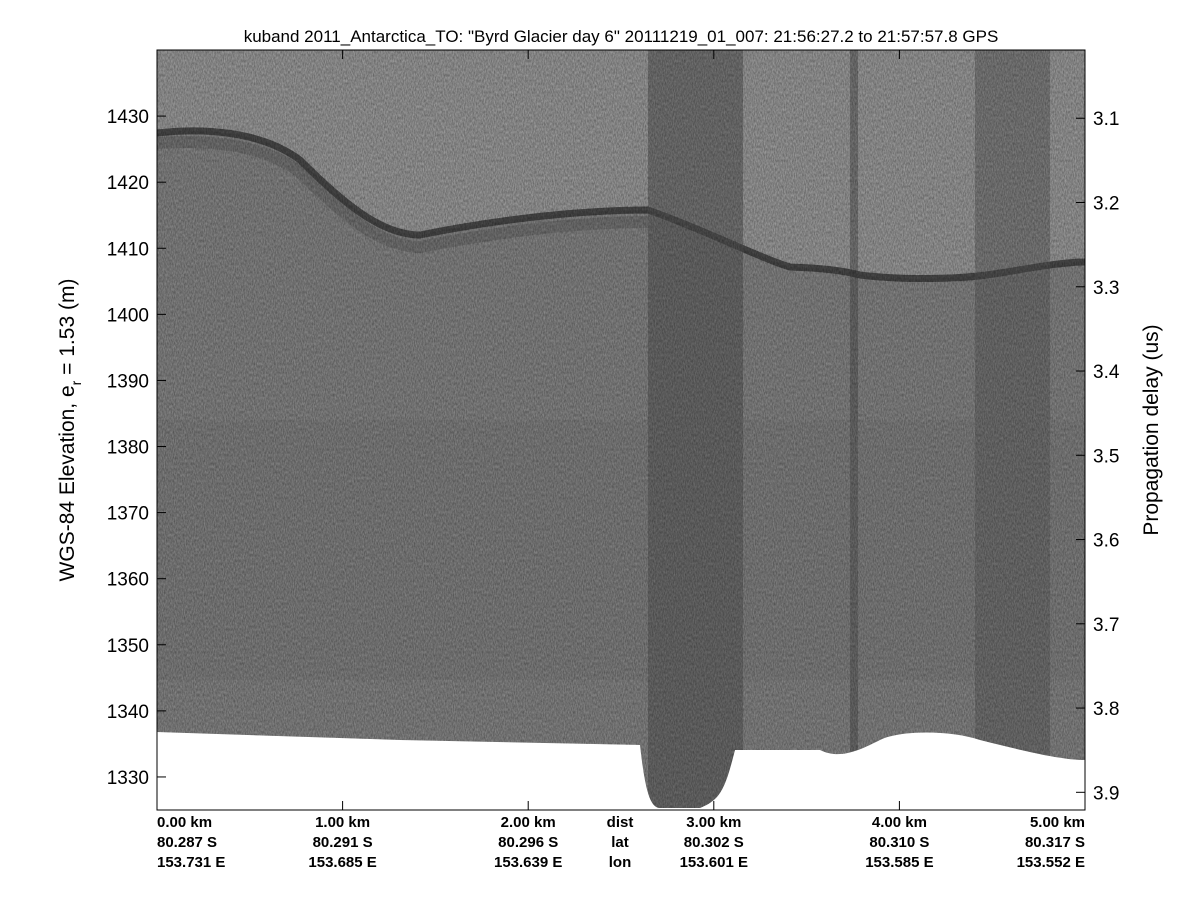 The image size is (1200, 900). What do you see at coordinates (1106, 288) in the screenshot?
I see `y2-tick-label: 3.3` at bounding box center [1106, 288].